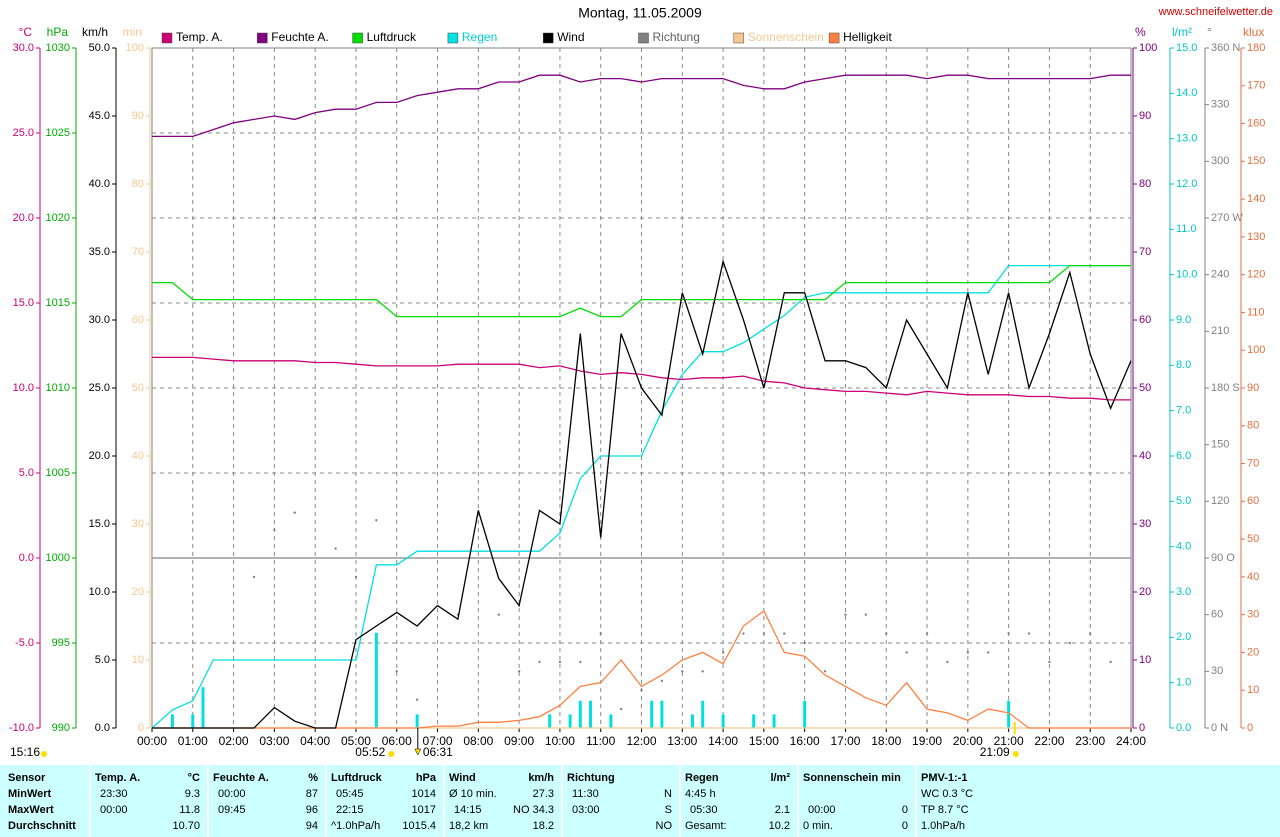  Describe the element at coordinates (1183, 547) in the screenshot. I see `y-tick-label: 4.0` at that location.